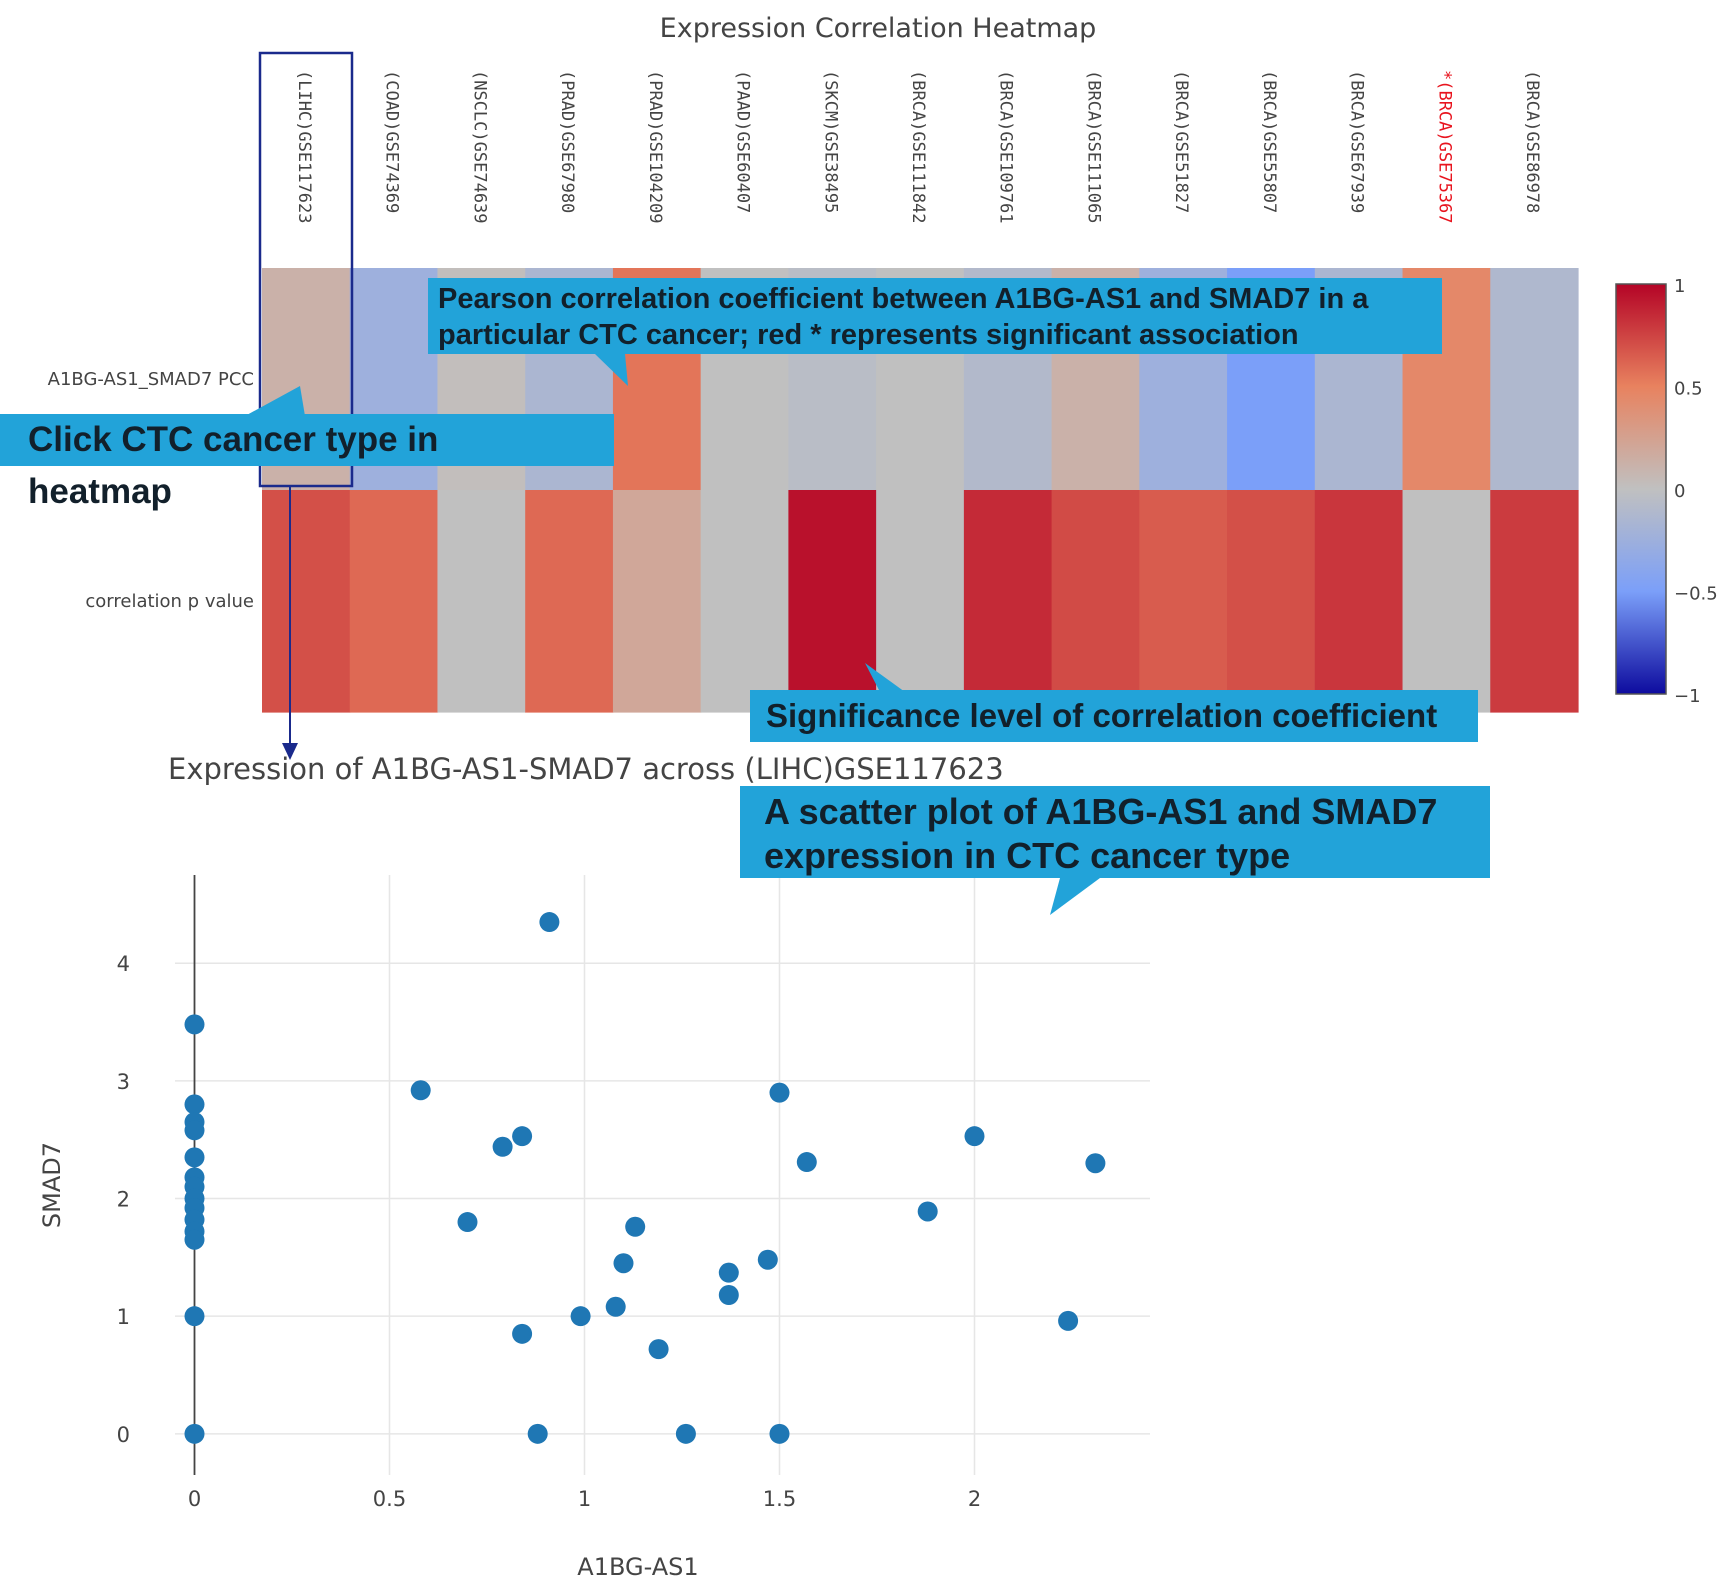 This screenshot has height=1593, width=1729. I want to click on heatmap-column-label: (BRCA)GSE111842, so click(918, 147).